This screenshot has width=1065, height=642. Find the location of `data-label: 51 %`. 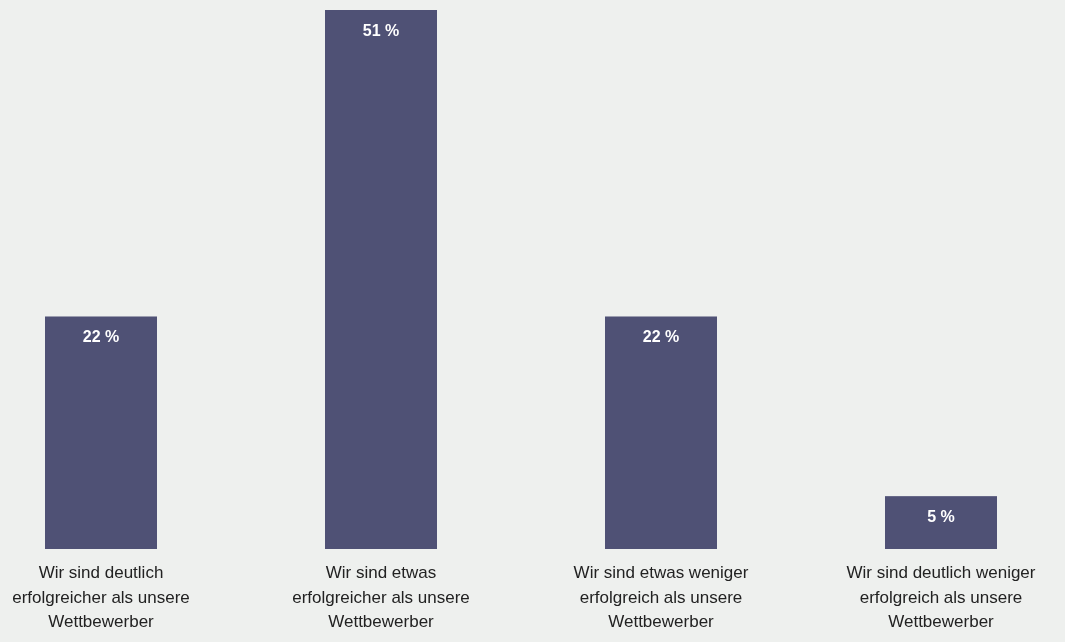

data-label: 51 % is located at coordinates (381, 30).